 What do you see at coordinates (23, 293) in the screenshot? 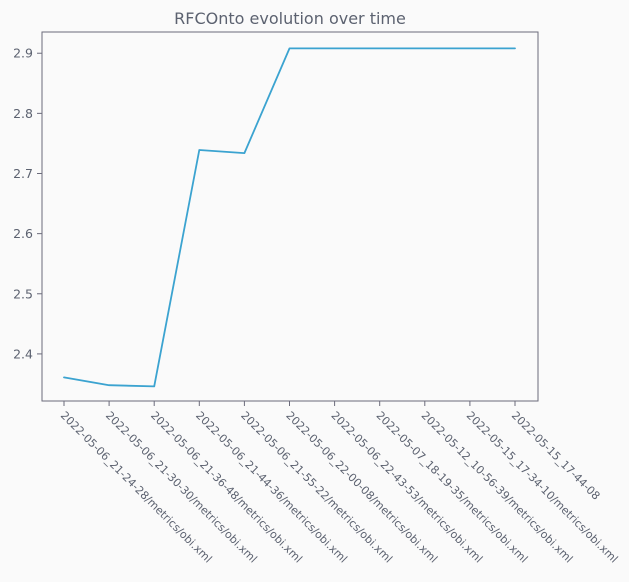
I see `y-tick-label: 2.5` at bounding box center [23, 293].